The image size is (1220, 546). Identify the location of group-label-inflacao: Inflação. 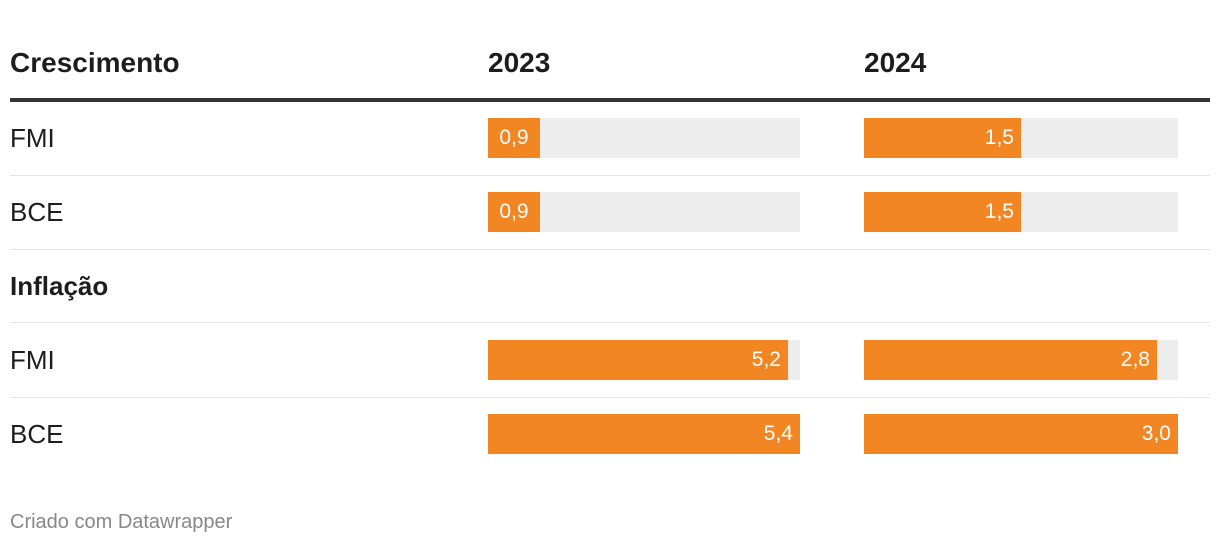
(59, 286).